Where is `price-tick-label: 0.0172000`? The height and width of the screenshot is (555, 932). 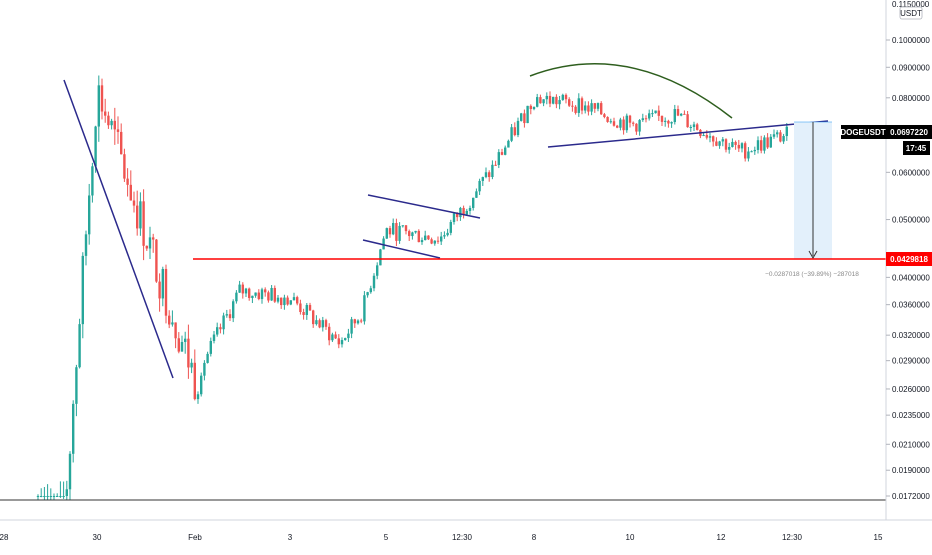
price-tick-label: 0.0172000 is located at coordinates (911, 496).